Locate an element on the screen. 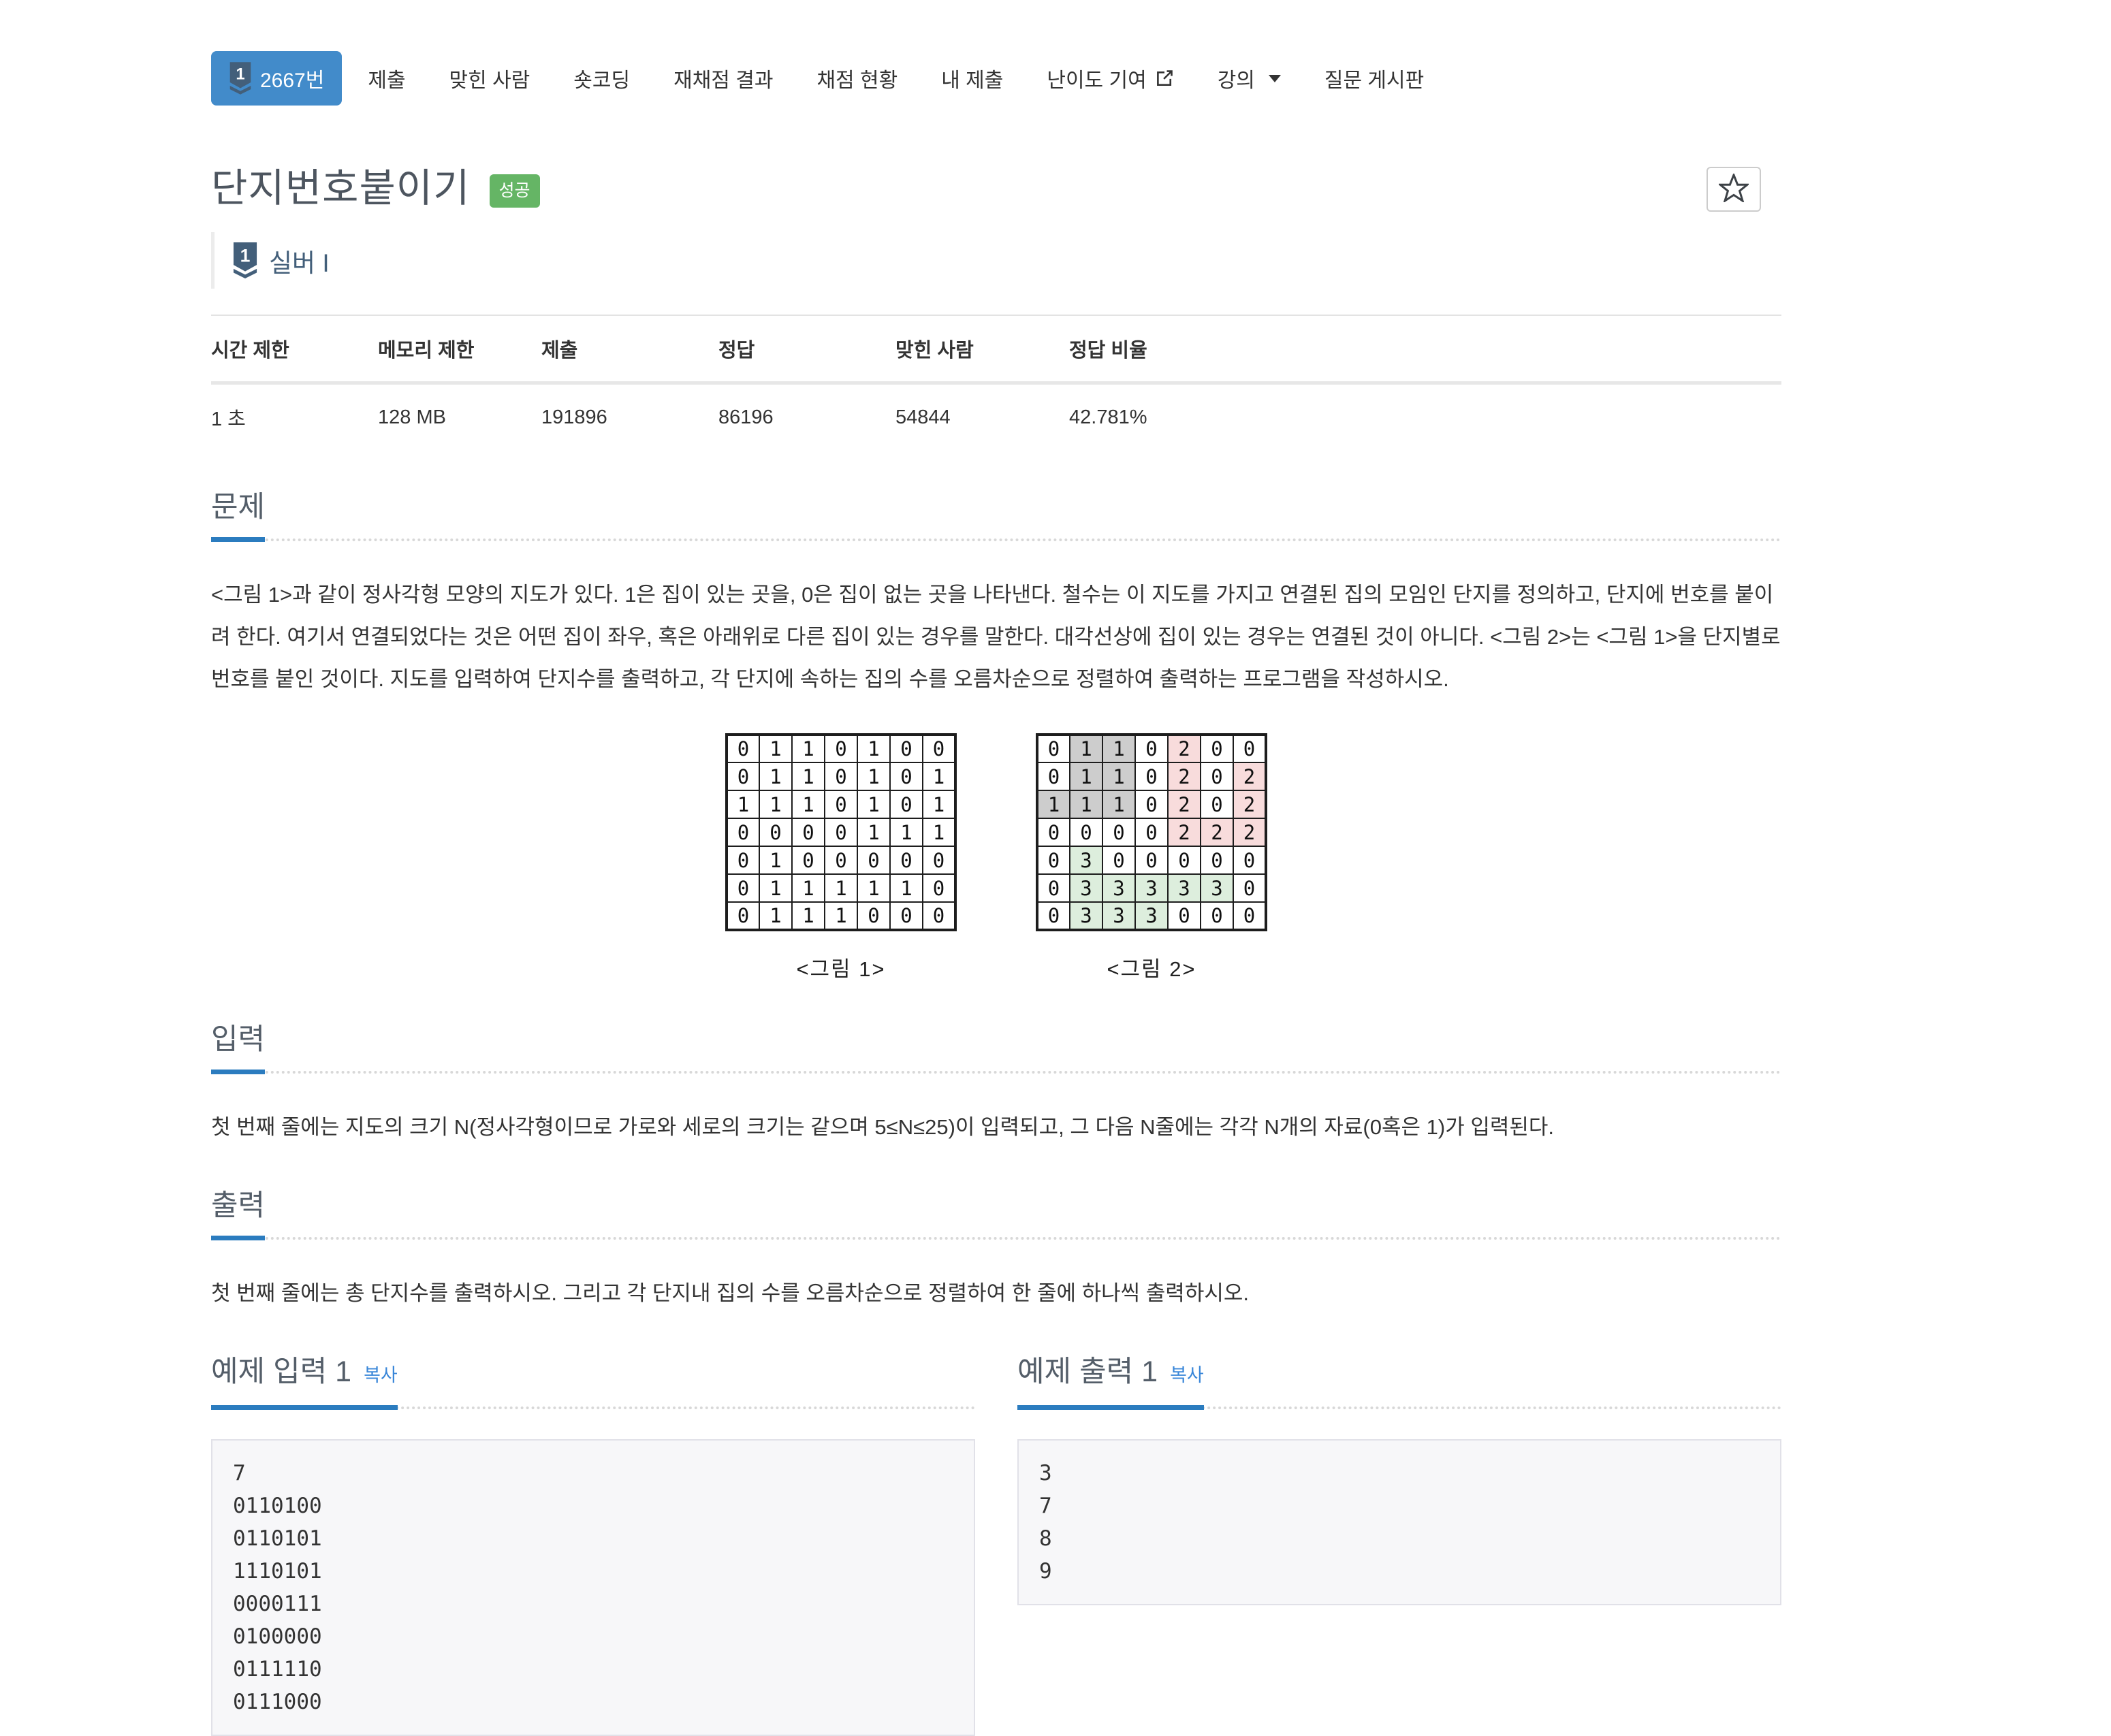  info-value-cell: 42.781% is located at coordinates (1108, 417).